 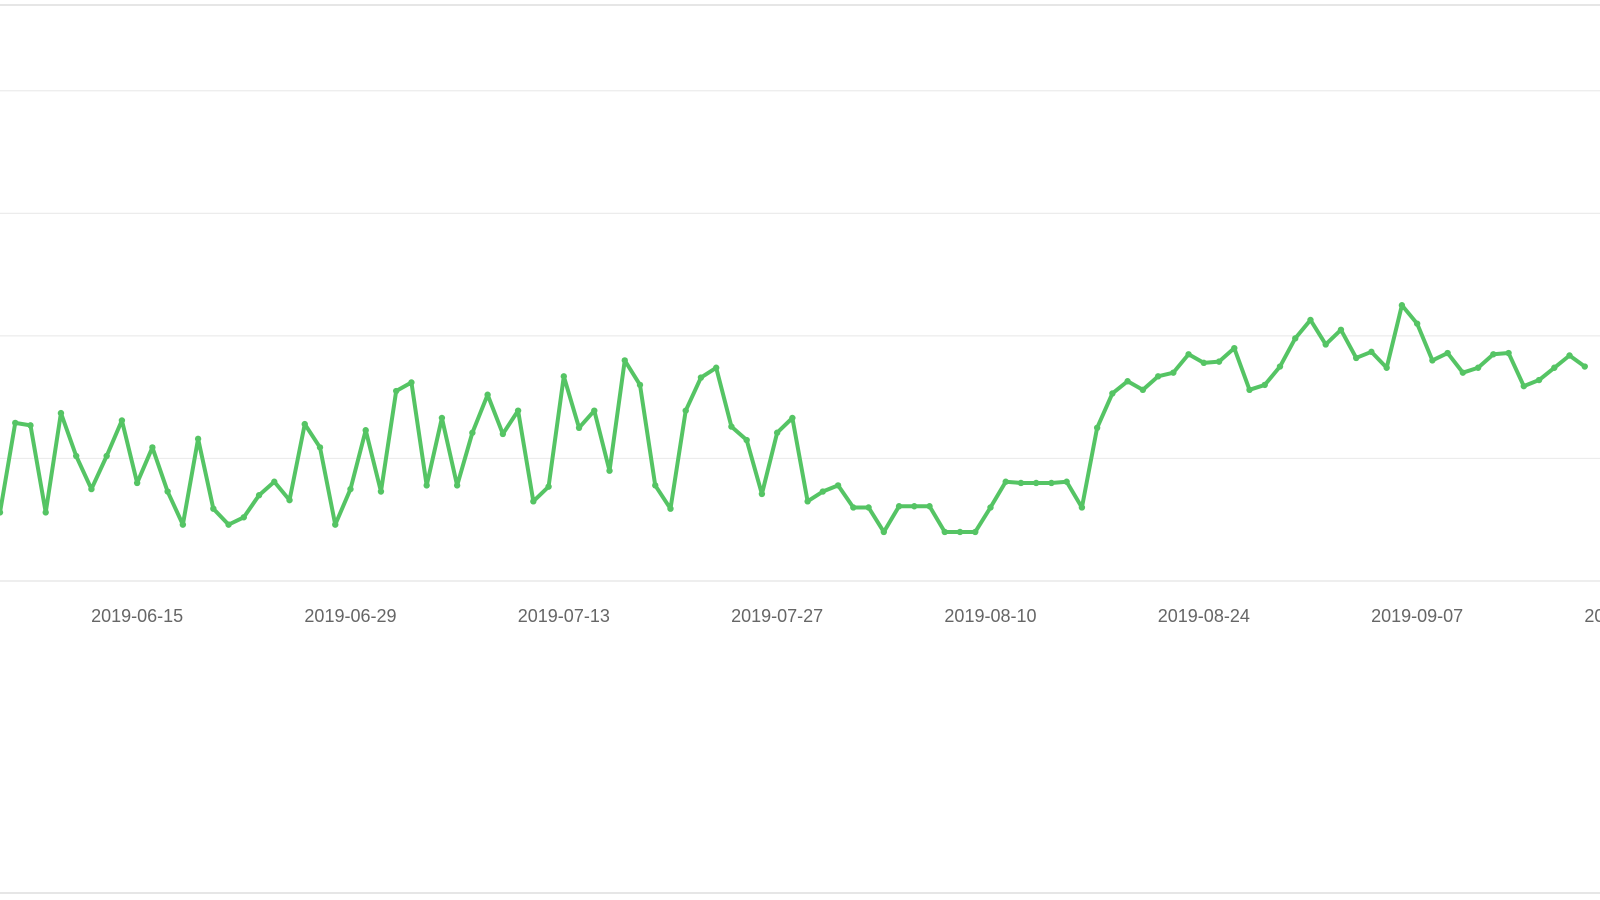 What do you see at coordinates (777, 616) in the screenshot?
I see `x-tick-label: 2019-07-27` at bounding box center [777, 616].